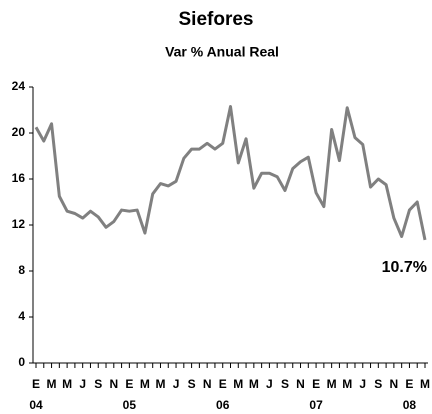  Describe the element at coordinates (19, 86) in the screenshot. I see `y-tick-label: 24` at that location.